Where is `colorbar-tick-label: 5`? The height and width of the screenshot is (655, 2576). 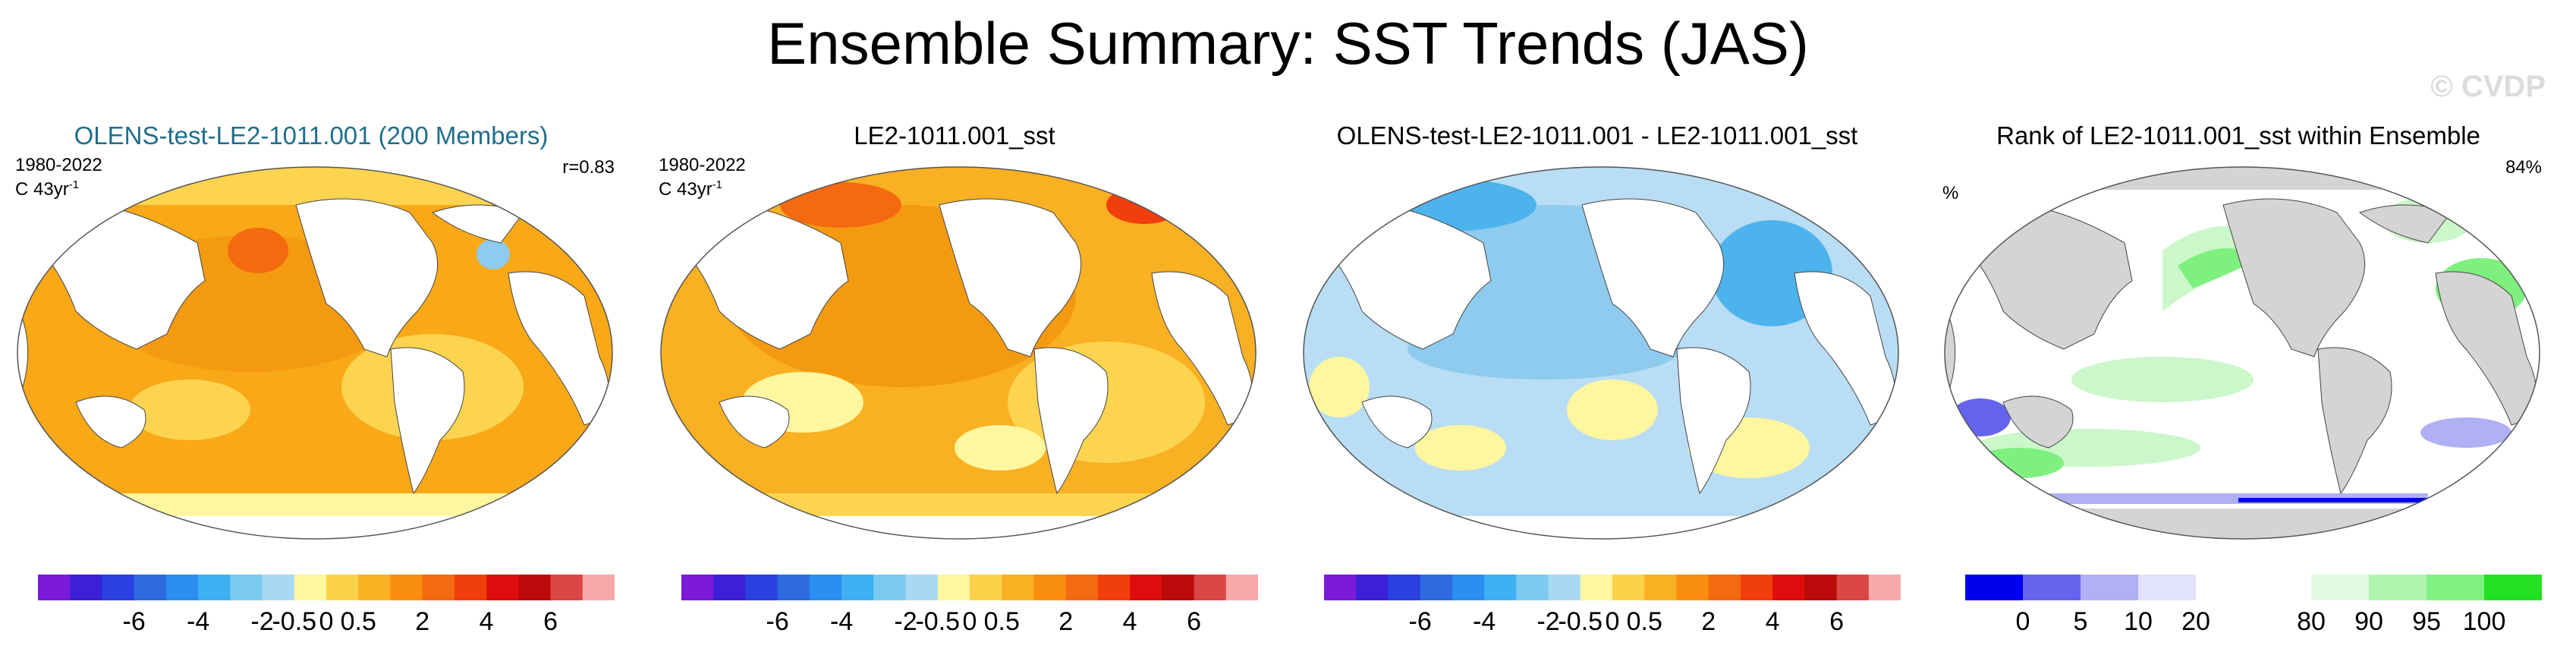
colorbar-tick-label: 5 is located at coordinates (2080, 621).